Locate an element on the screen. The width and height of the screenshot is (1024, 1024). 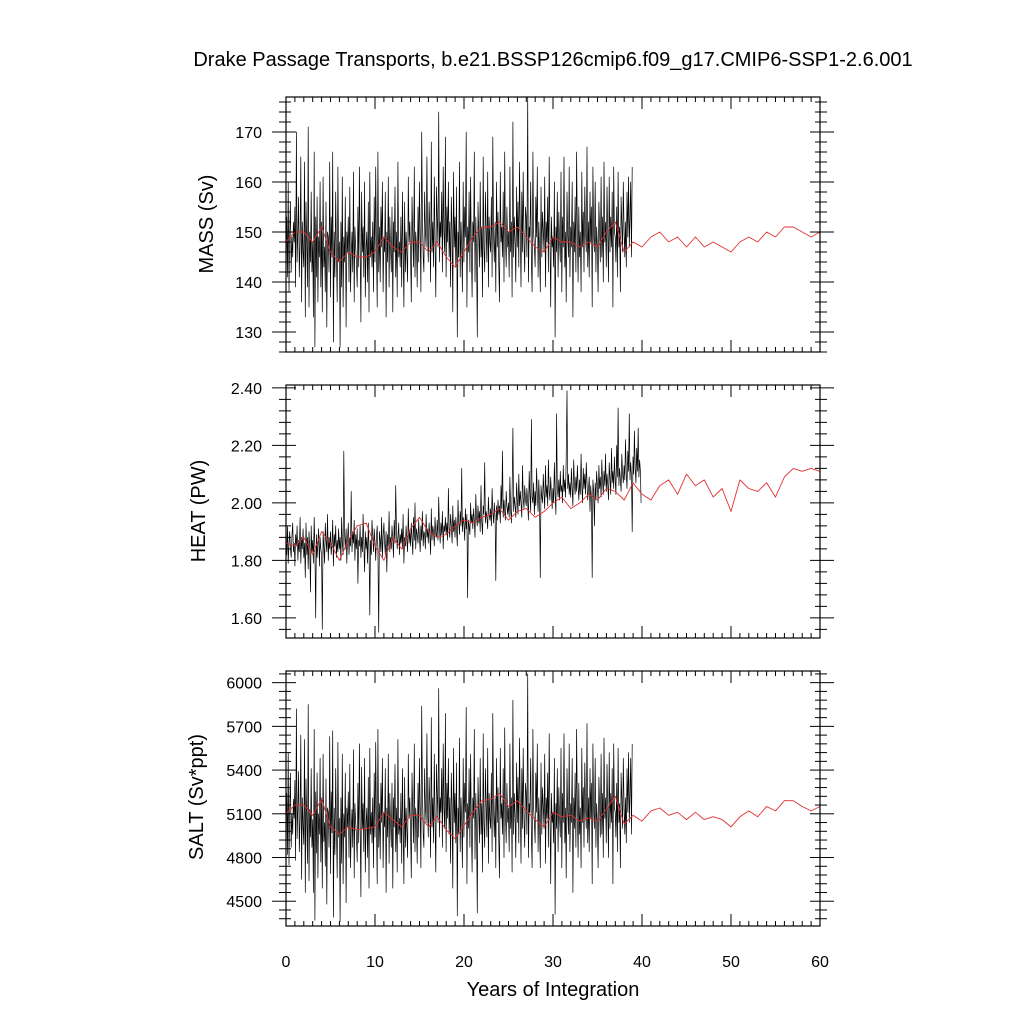
mass-series-annual is located at coordinates (553, 244).